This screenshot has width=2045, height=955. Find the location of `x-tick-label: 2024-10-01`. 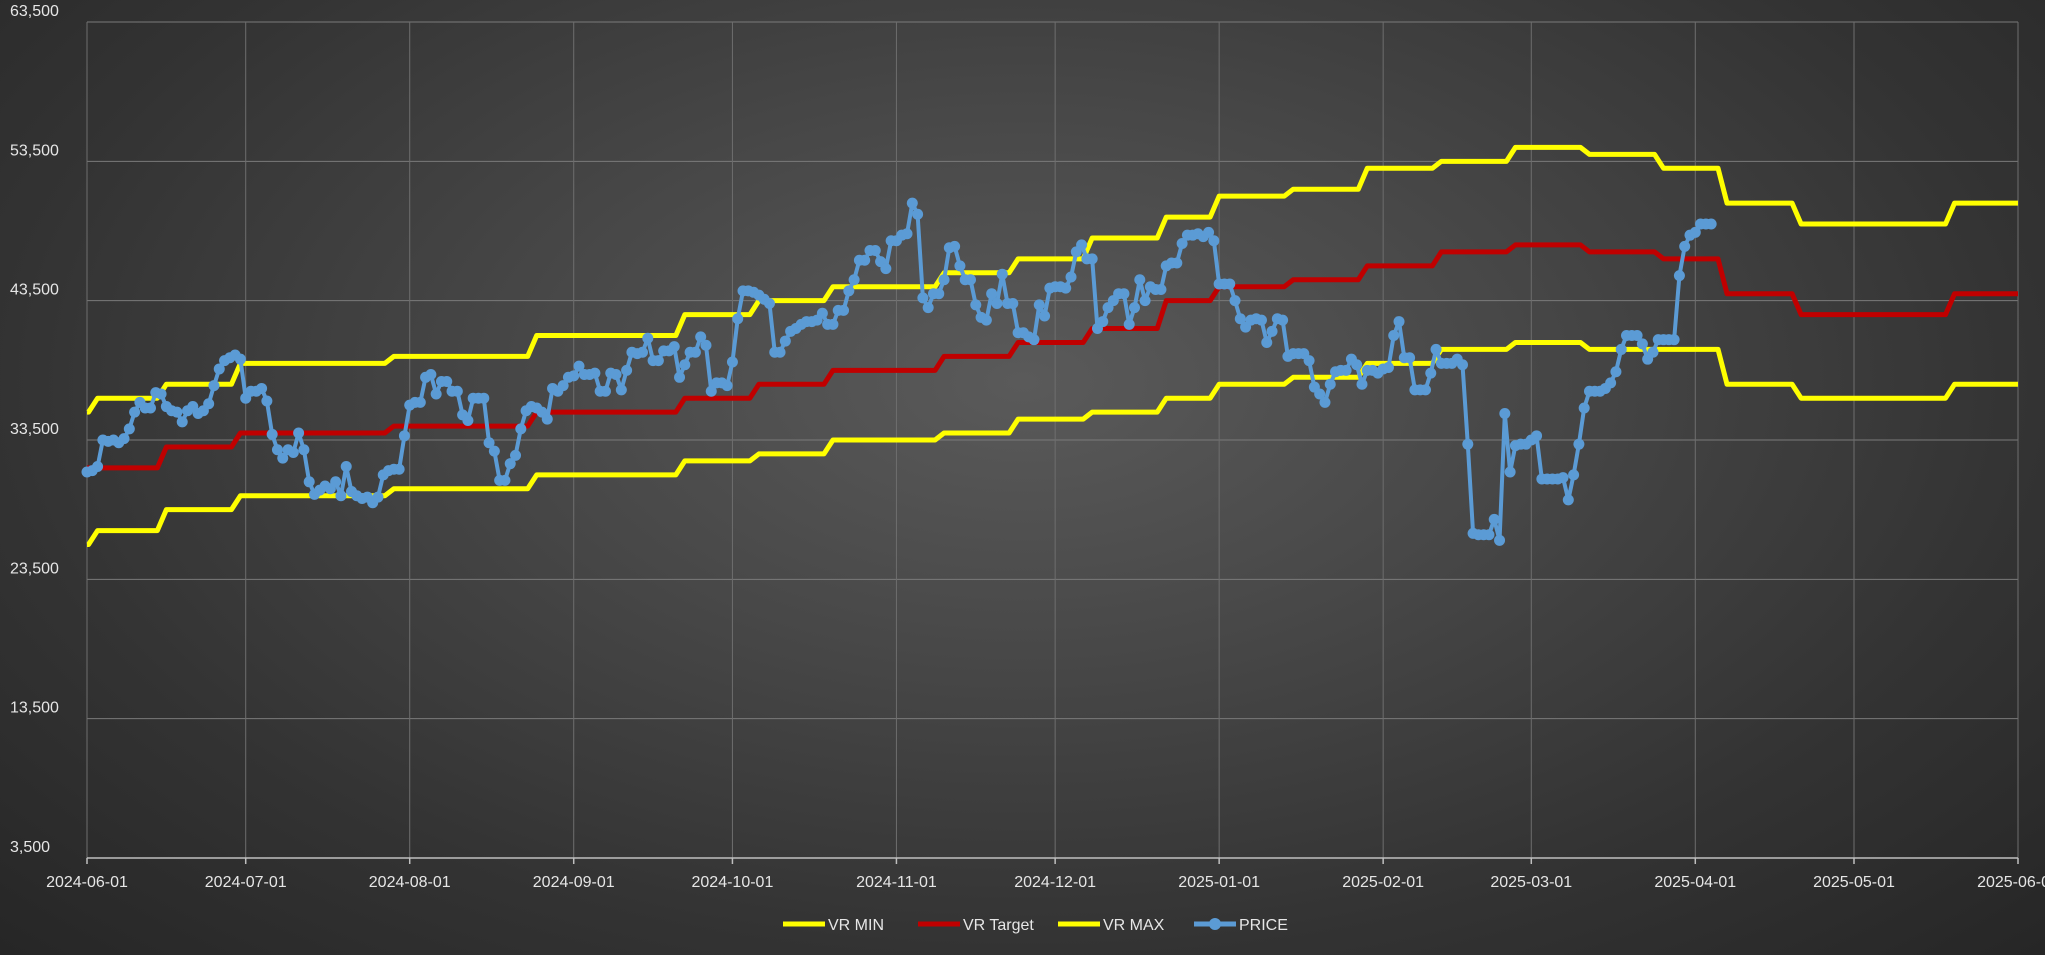

x-tick-label: 2024-10-01 is located at coordinates (733, 882).